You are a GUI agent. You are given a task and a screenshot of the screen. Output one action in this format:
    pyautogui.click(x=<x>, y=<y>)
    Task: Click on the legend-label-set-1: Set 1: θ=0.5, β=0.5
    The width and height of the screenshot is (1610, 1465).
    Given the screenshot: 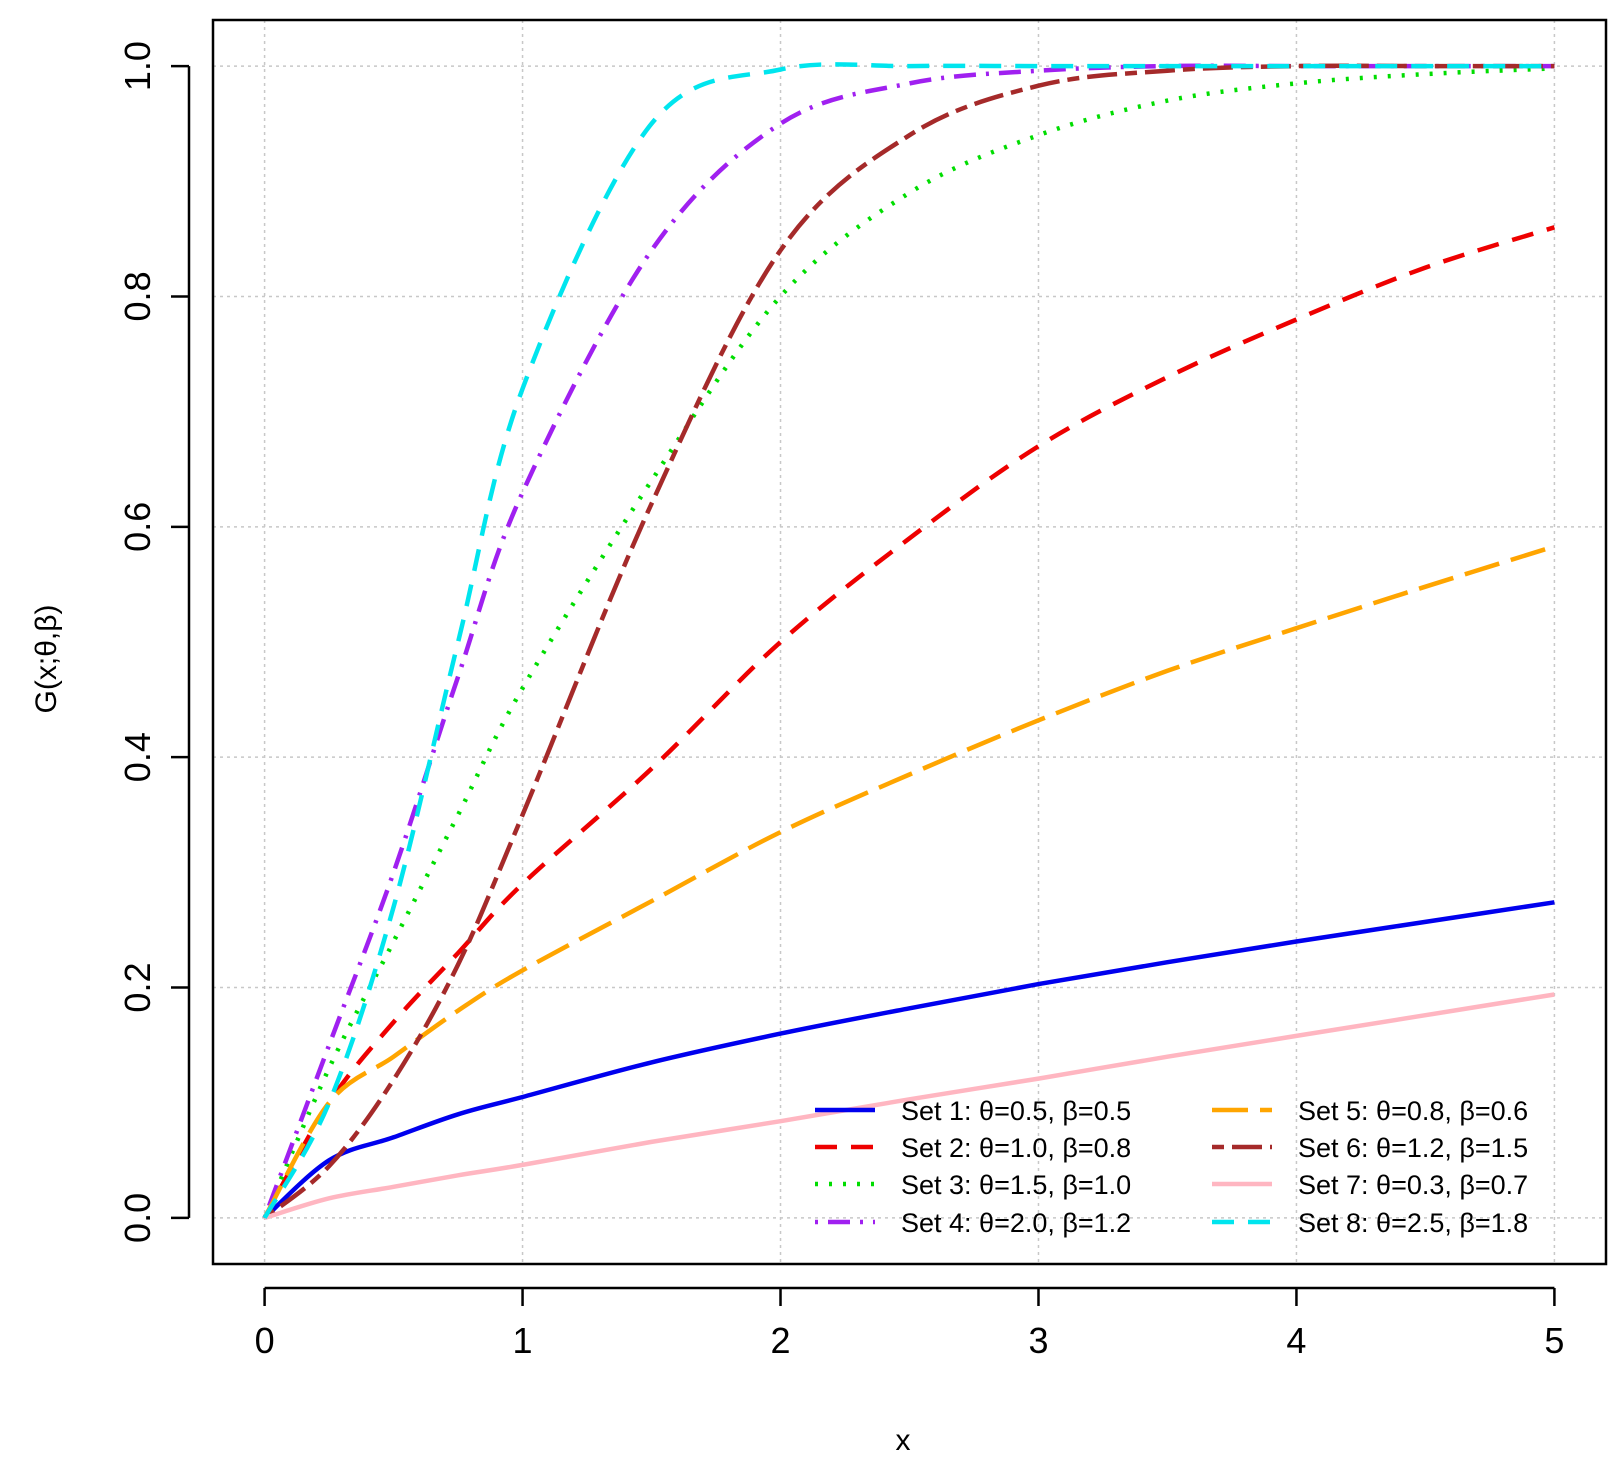 What is the action you would take?
    pyautogui.click(x=1016, y=1111)
    